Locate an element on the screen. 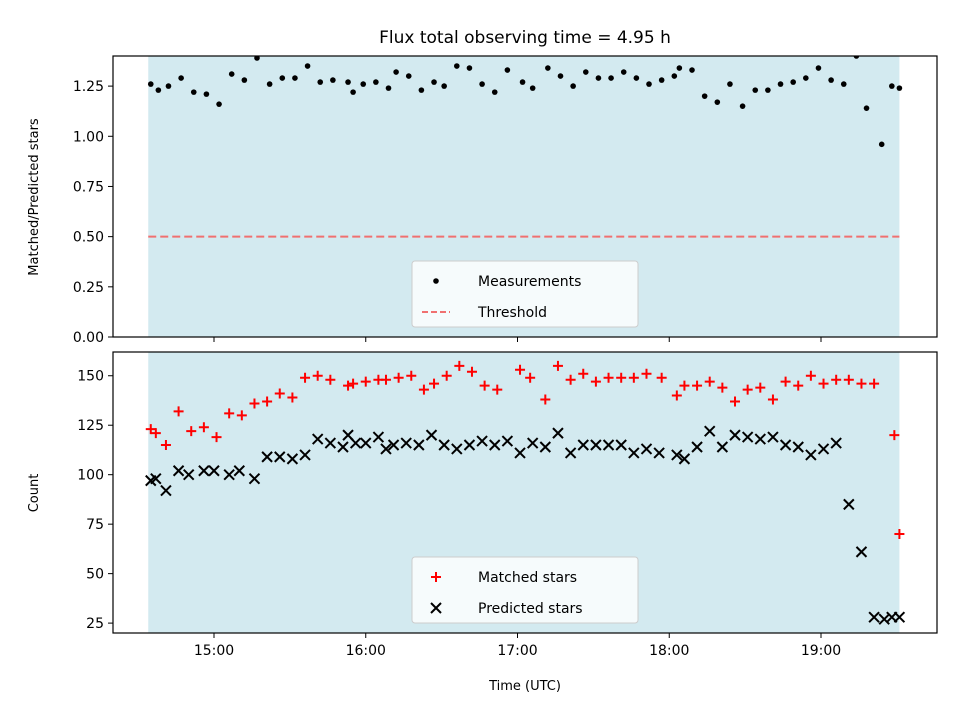 The image size is (960, 720). legend-label: Predicted stars is located at coordinates (530, 609).